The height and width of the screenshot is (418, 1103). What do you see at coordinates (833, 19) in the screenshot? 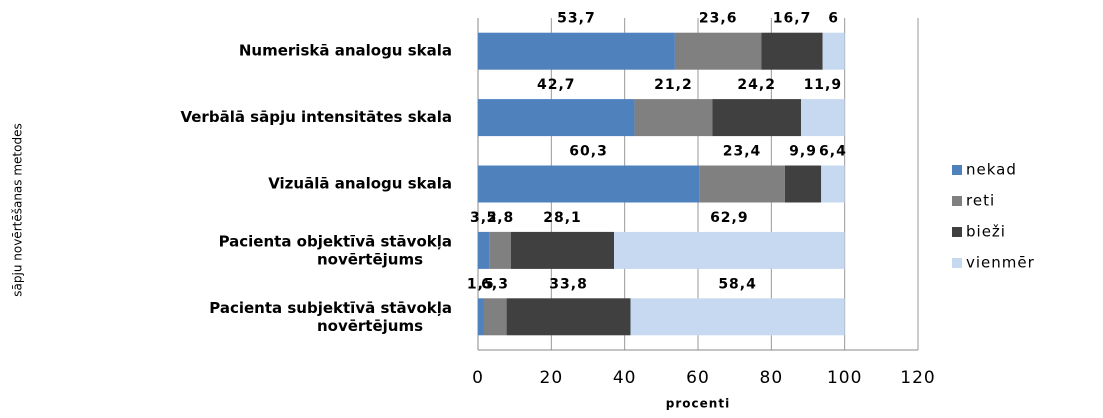
I see `data-label: 6` at bounding box center [833, 19].